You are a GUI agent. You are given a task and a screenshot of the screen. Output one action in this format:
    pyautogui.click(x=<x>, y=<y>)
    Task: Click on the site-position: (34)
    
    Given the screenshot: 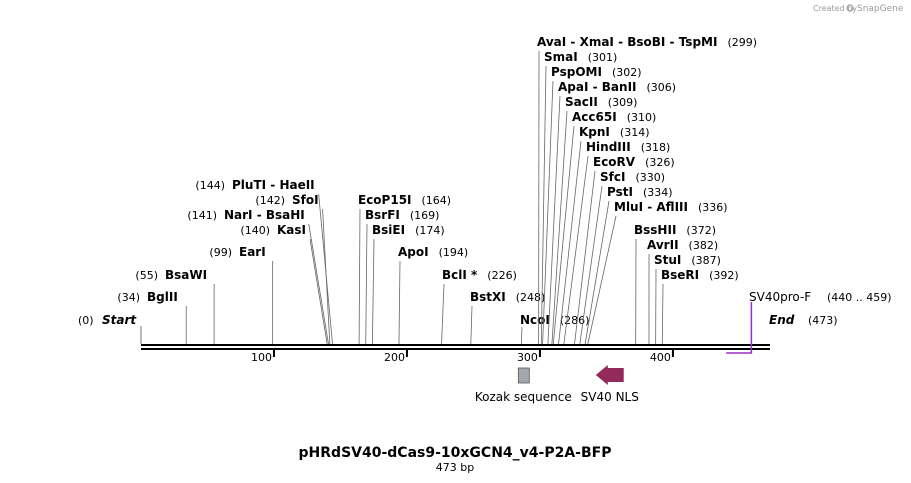 What is the action you would take?
    pyautogui.click(x=128, y=297)
    